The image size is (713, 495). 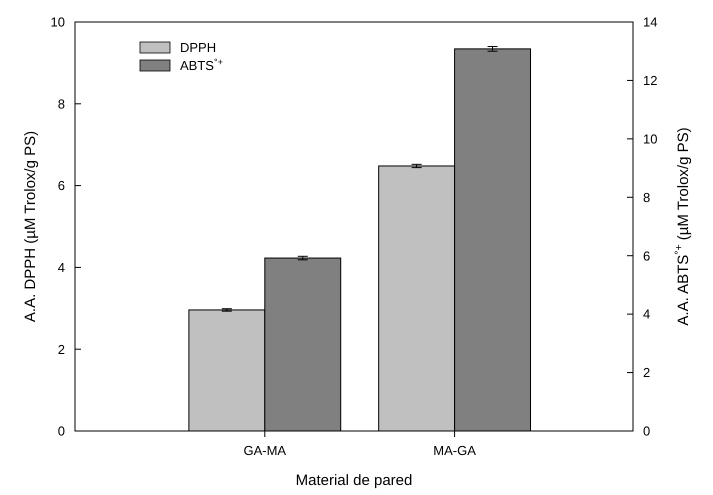 What do you see at coordinates (650, 80) in the screenshot?
I see `y2-tick-label: 12` at bounding box center [650, 80].